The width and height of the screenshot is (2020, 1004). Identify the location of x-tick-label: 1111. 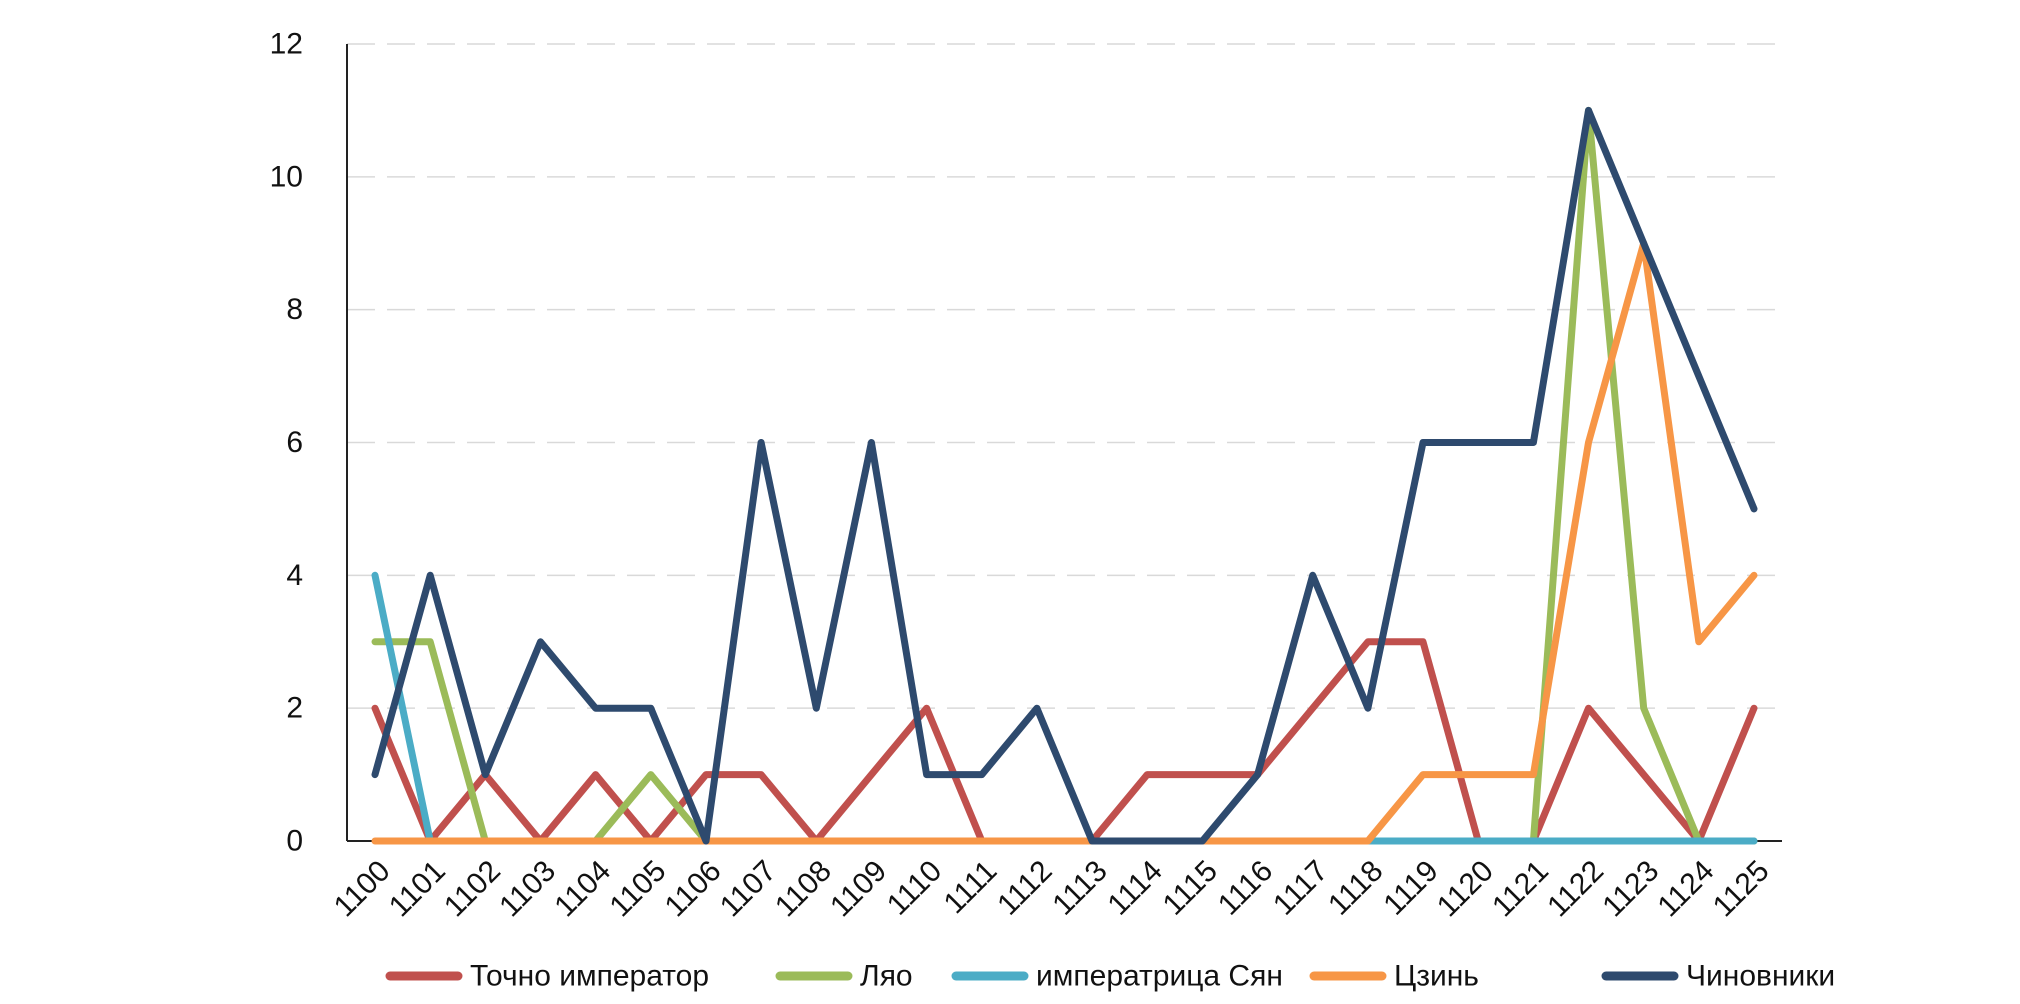
(971, 887).